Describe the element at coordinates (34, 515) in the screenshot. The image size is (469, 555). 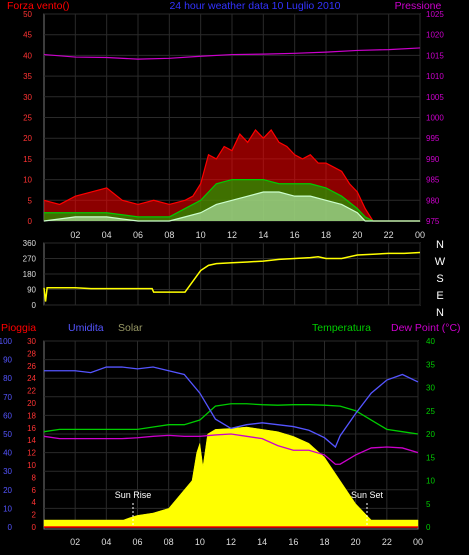
I see `rain-tick-label: 2` at that location.